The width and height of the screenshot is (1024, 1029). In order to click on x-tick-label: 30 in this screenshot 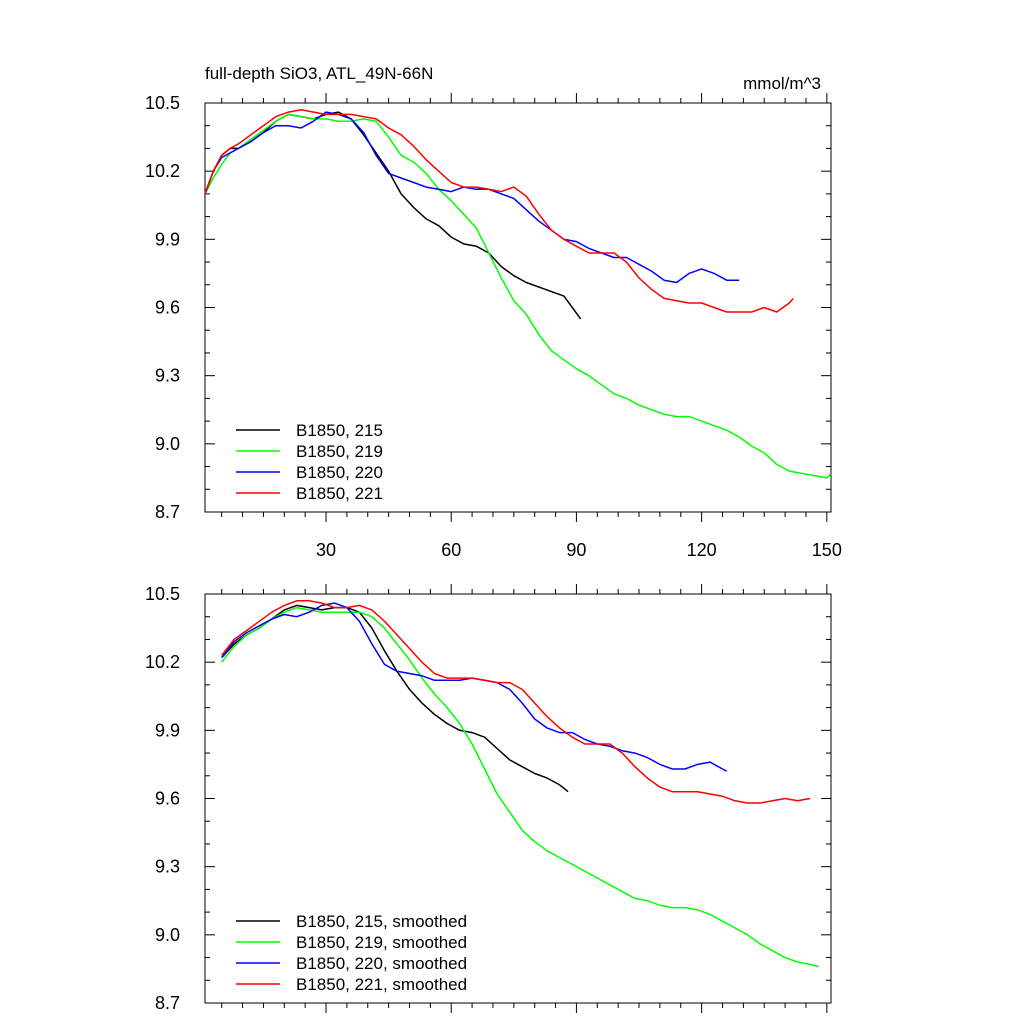, I will do `click(326, 550)`.